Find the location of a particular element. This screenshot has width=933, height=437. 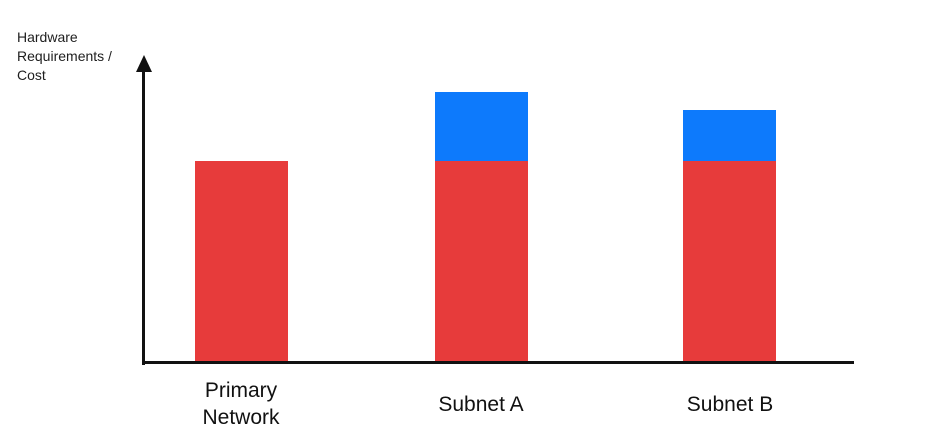

y-axis-arrow-icon is located at coordinates (144, 63).